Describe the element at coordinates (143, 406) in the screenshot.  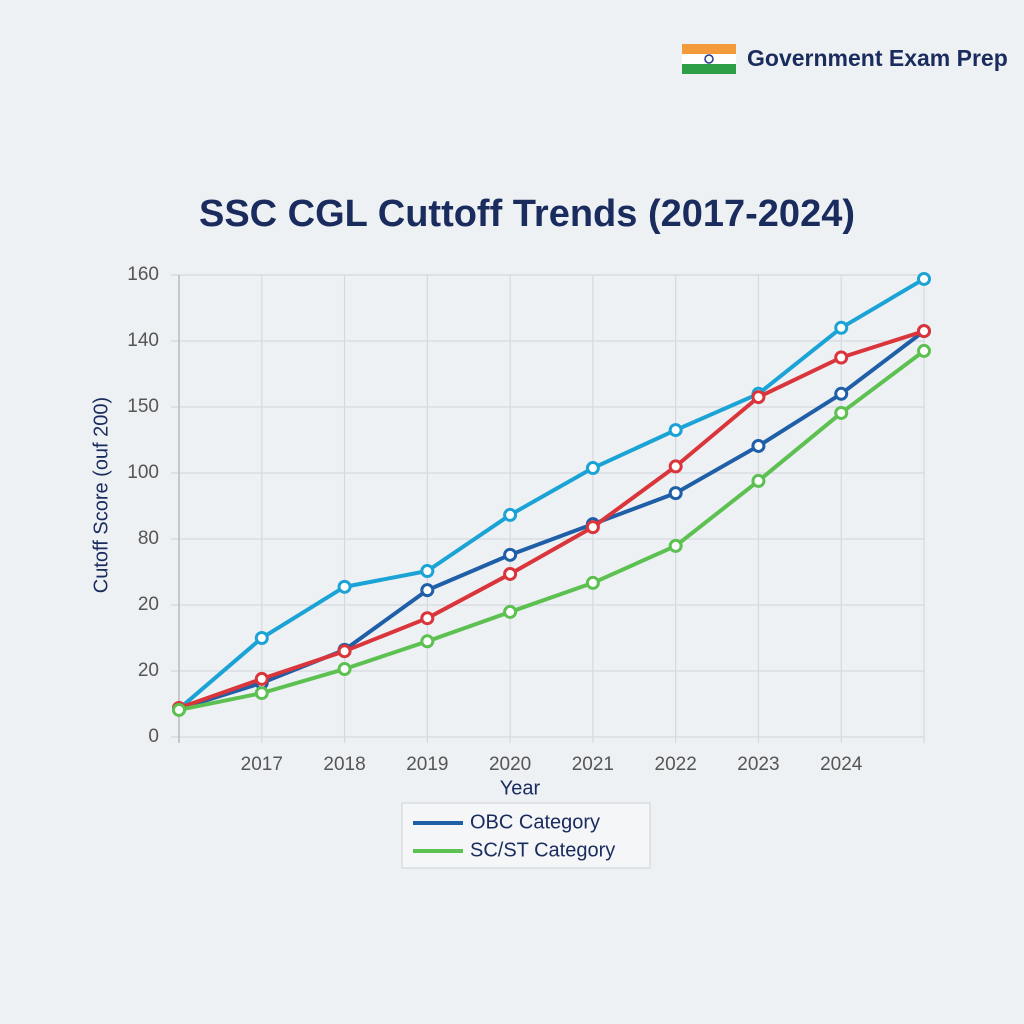
I see `y-tick-label: 150` at that location.